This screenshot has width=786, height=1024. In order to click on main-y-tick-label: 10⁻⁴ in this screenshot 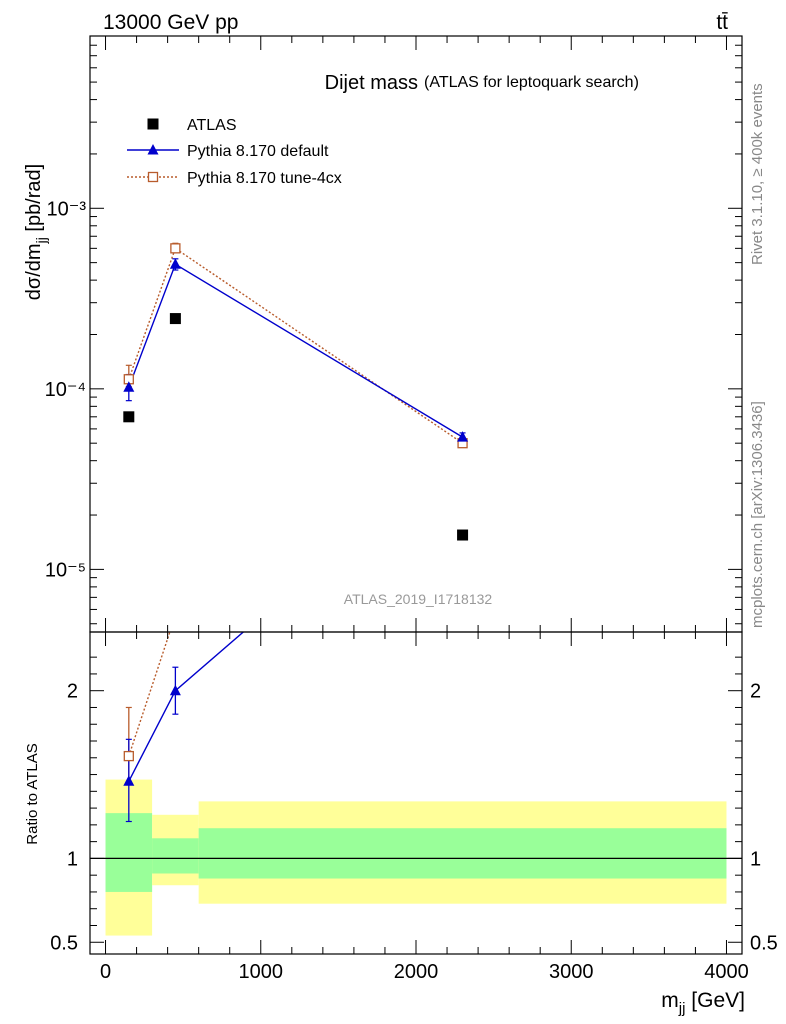, I will do `click(65, 390)`.